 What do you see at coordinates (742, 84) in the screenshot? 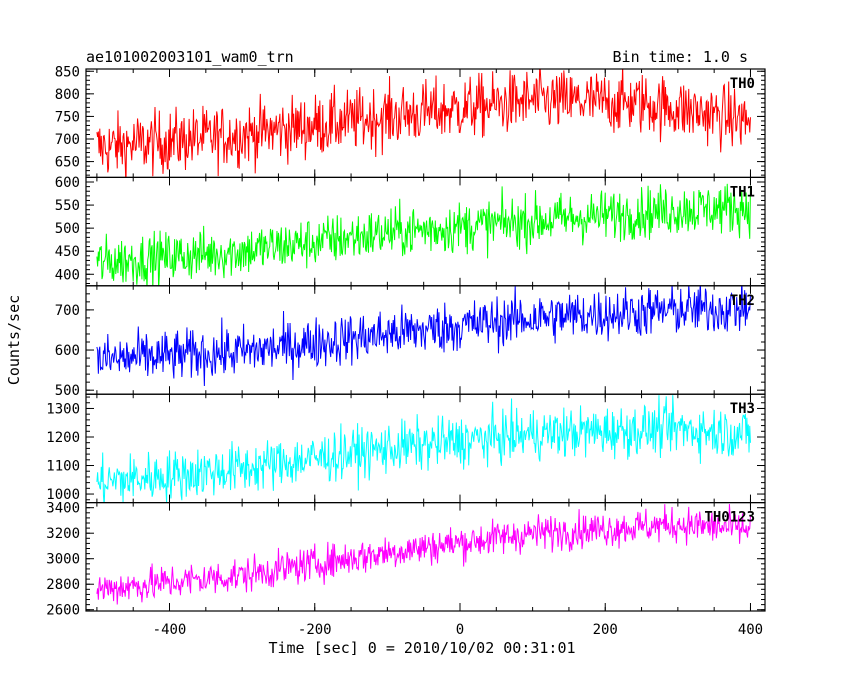
I see `panel-label-th0: TH0` at bounding box center [742, 84].